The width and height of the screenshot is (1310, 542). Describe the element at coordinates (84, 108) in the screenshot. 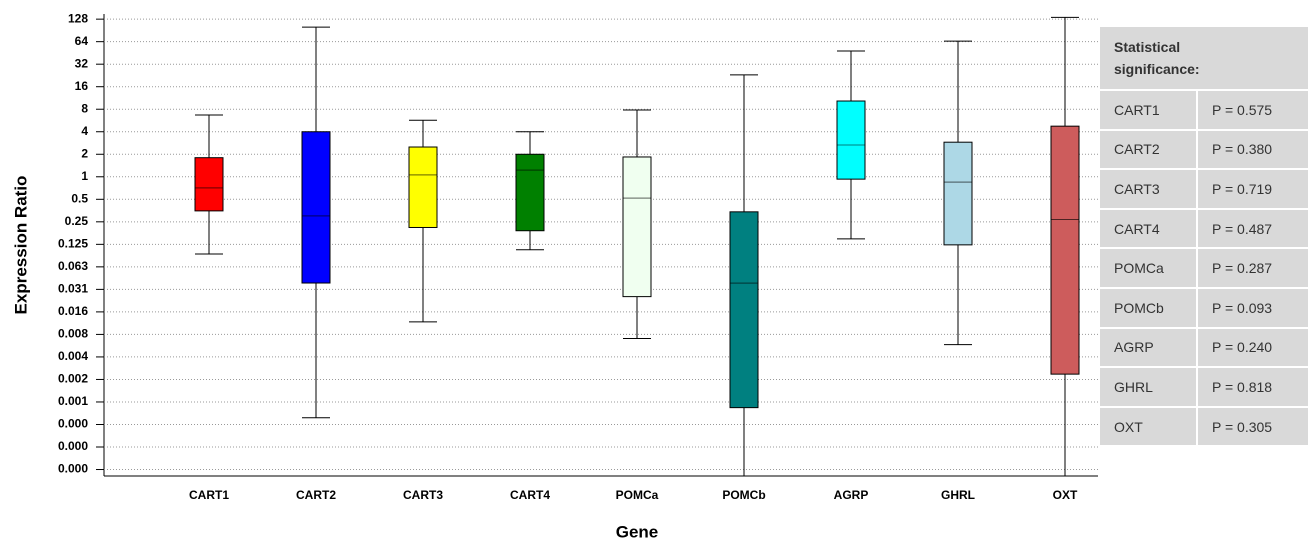

I see `y-tick-label: 8` at that location.